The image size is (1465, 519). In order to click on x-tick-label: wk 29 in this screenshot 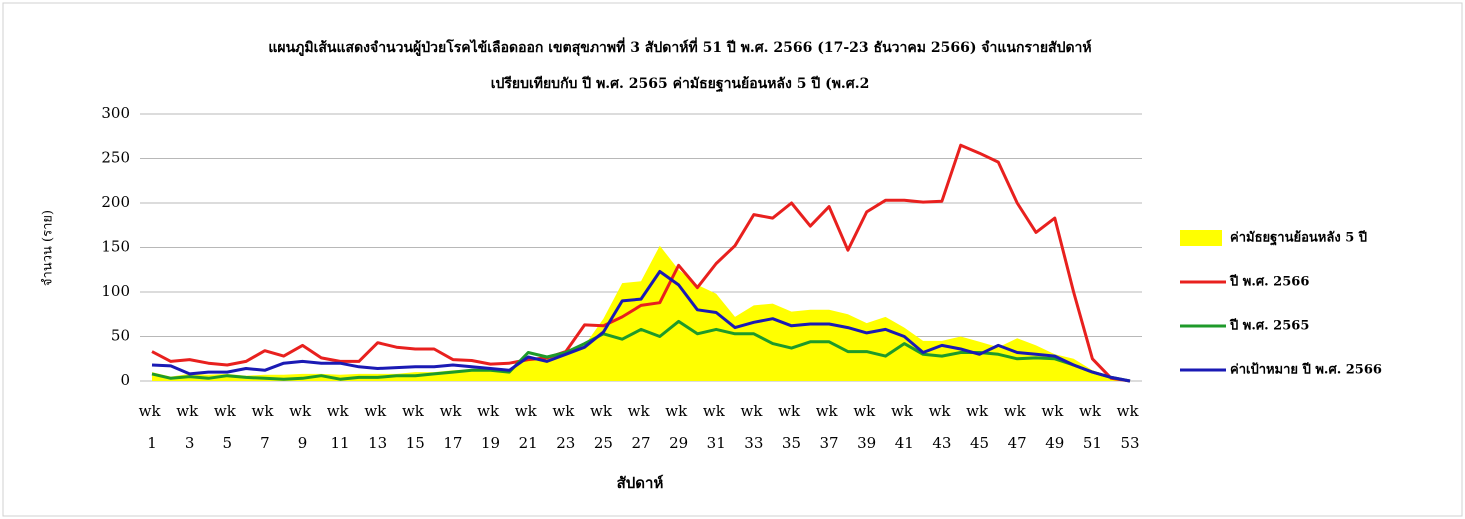, I will do `click(678, 427)`.